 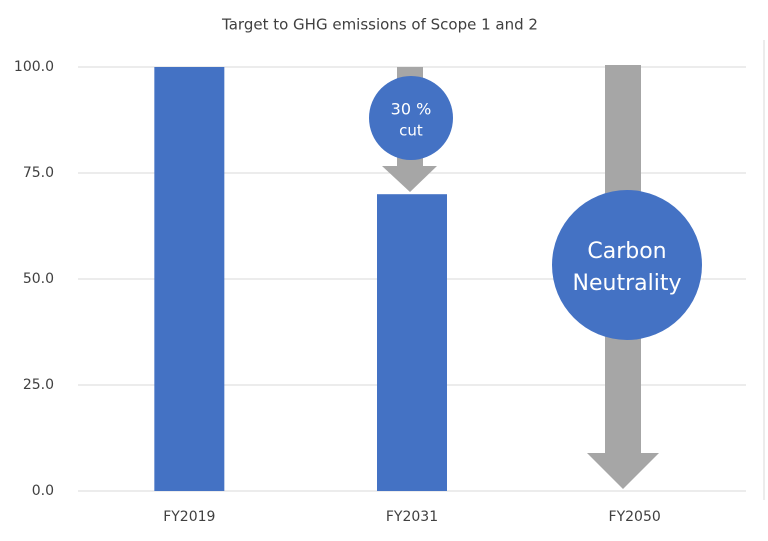 I want to click on annotation: Neutrality, so click(x=627, y=283).